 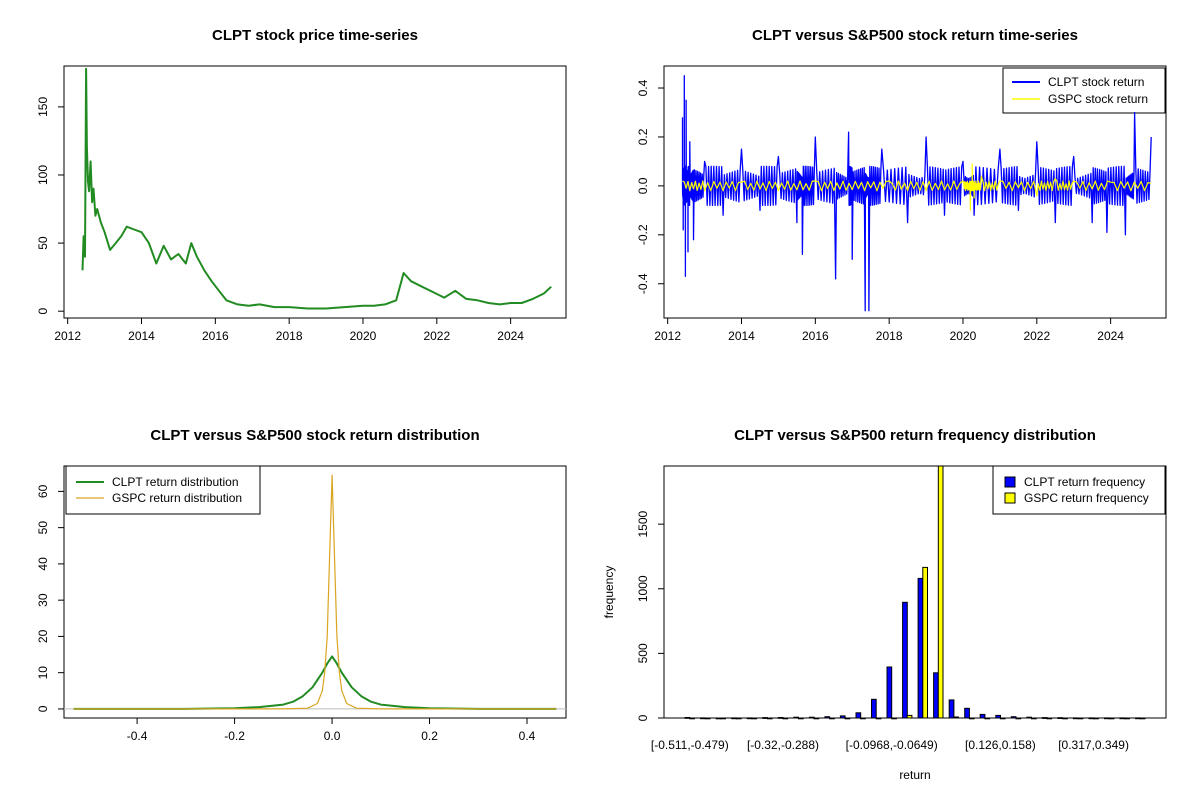 What do you see at coordinates (234, 736) in the screenshot?
I see `x-tick-label: -0.2` at bounding box center [234, 736].